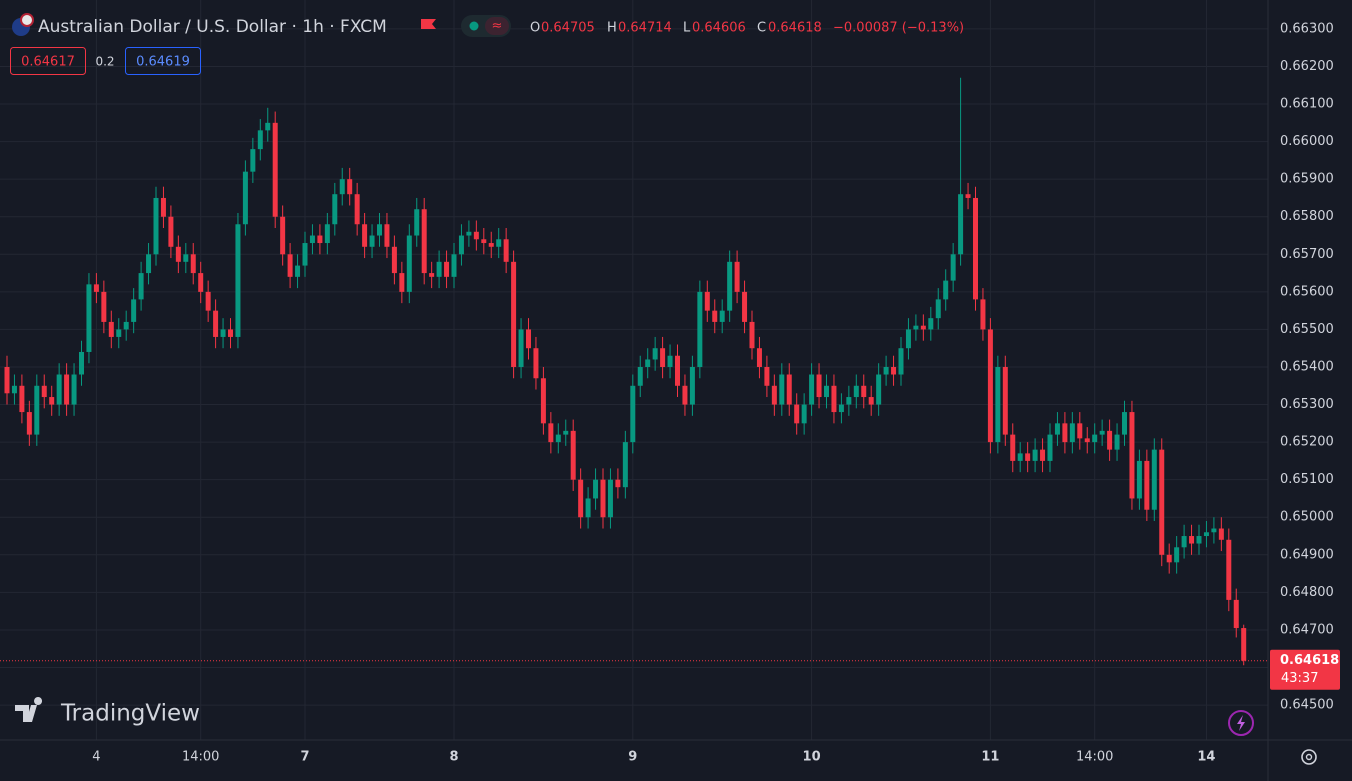 The height and width of the screenshot is (781, 1352). I want to click on last-price-tag, so click(1305, 669).